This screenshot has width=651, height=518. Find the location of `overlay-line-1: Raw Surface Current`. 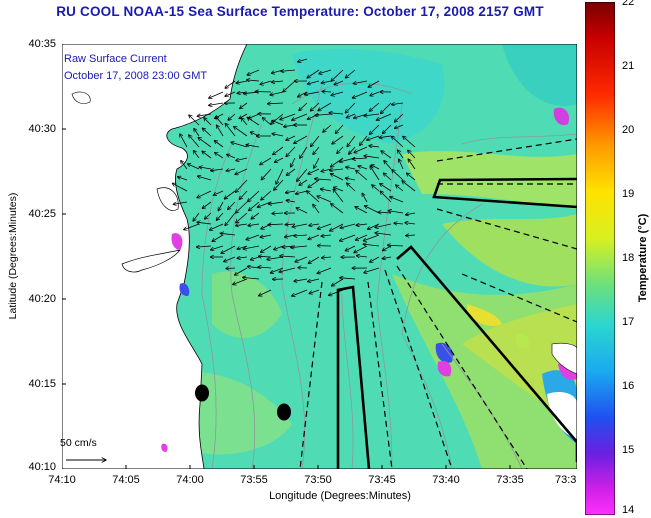

overlay-line-1: Raw Surface Current is located at coordinates (115, 59).